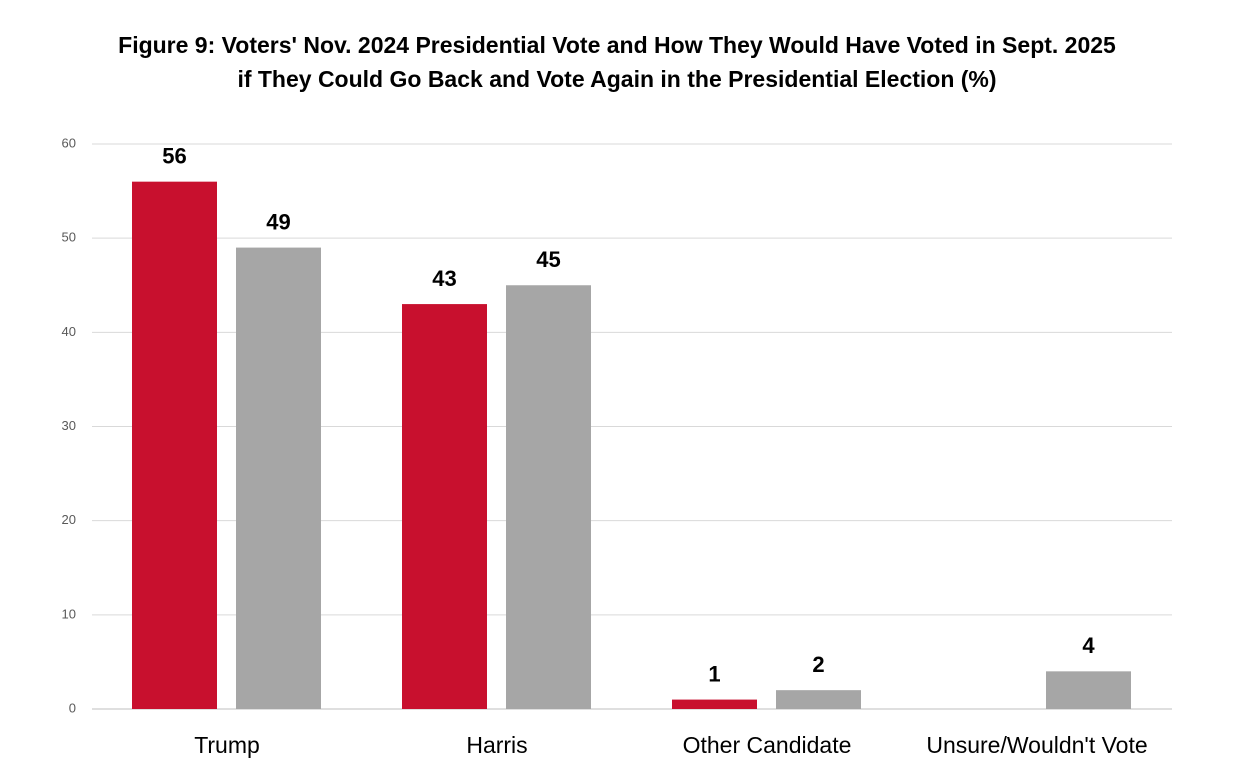 The image size is (1233, 774). Describe the element at coordinates (818, 664) in the screenshot. I see `data-label: 2` at that location.